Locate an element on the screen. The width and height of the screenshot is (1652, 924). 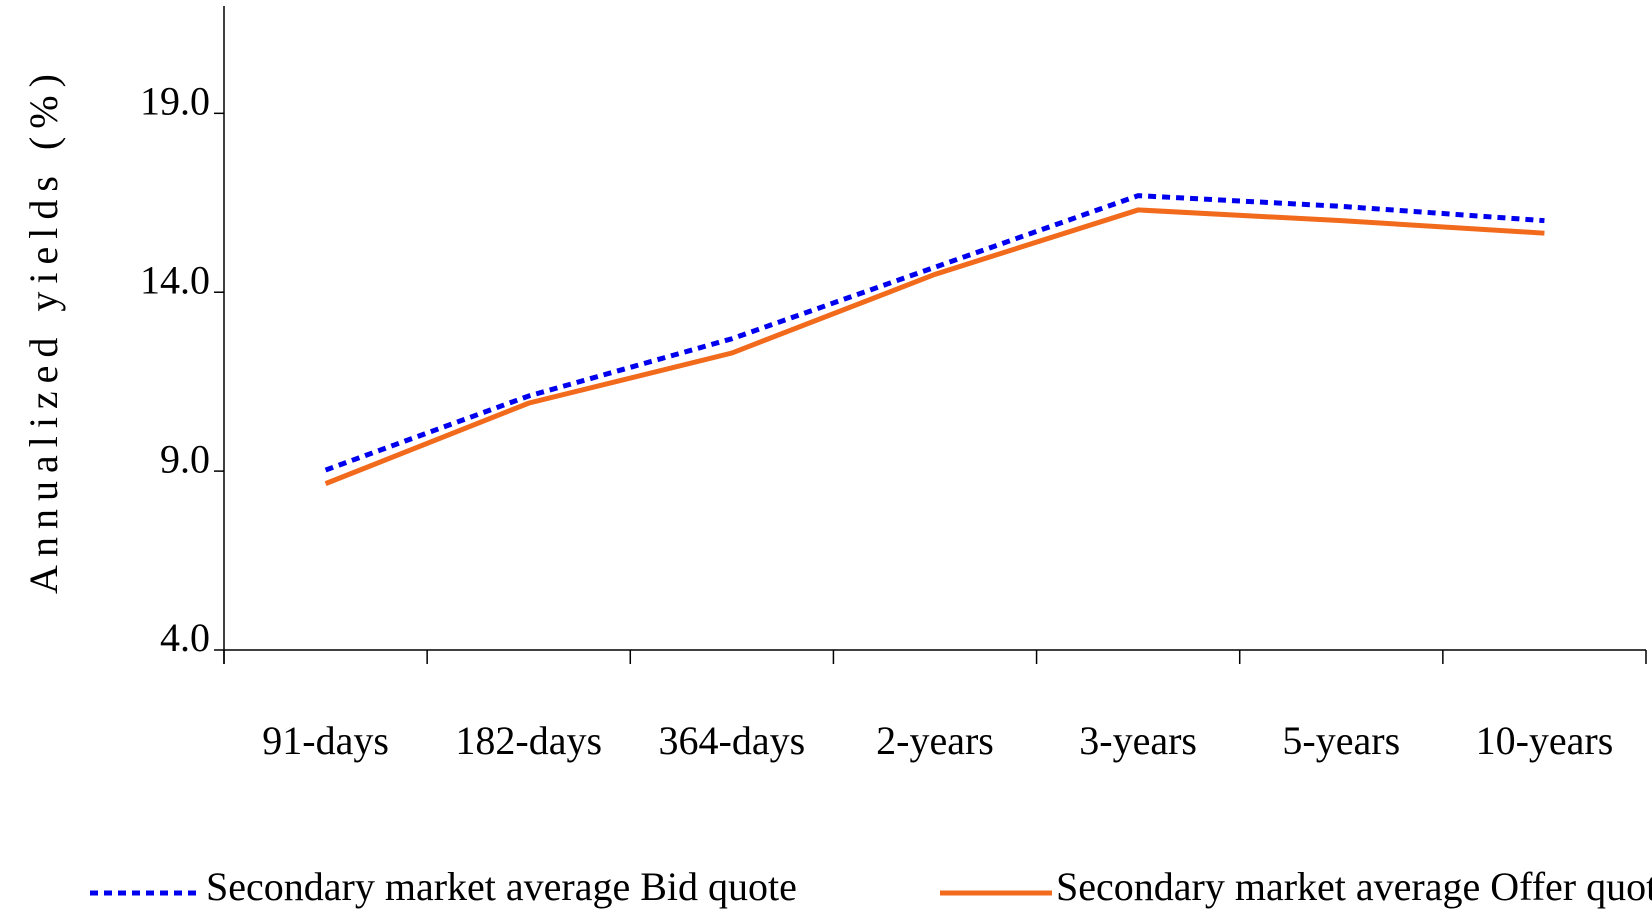
x-tick-label: 364-days is located at coordinates (732, 740).